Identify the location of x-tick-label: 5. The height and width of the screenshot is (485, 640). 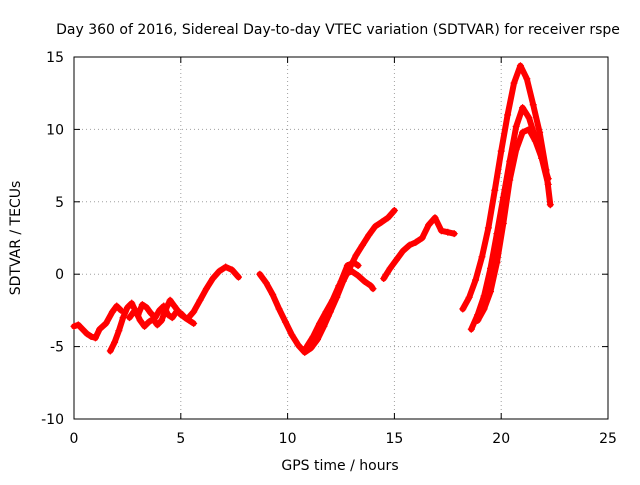
(180, 439).